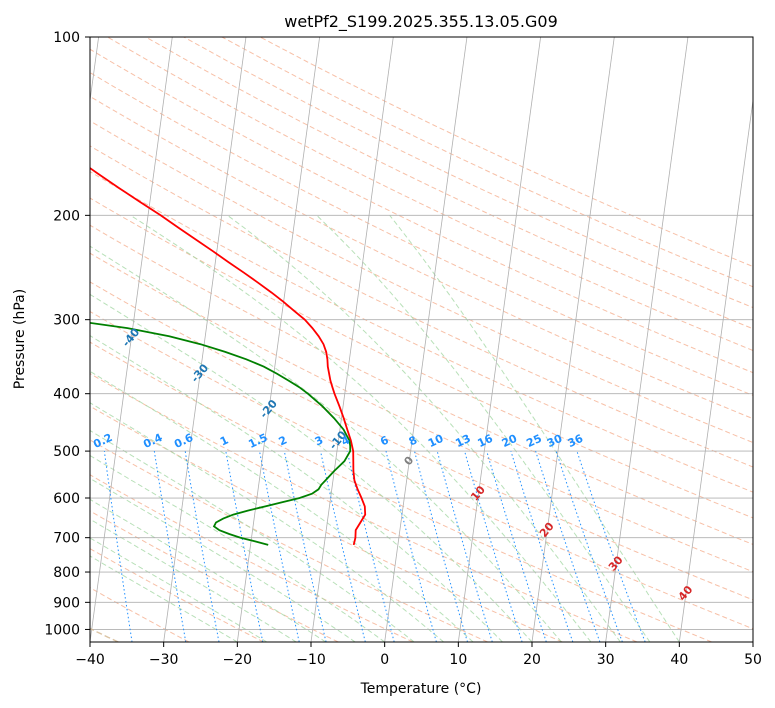  Describe the element at coordinates (90, 660) in the screenshot. I see `x-tick-label: −40` at that location.